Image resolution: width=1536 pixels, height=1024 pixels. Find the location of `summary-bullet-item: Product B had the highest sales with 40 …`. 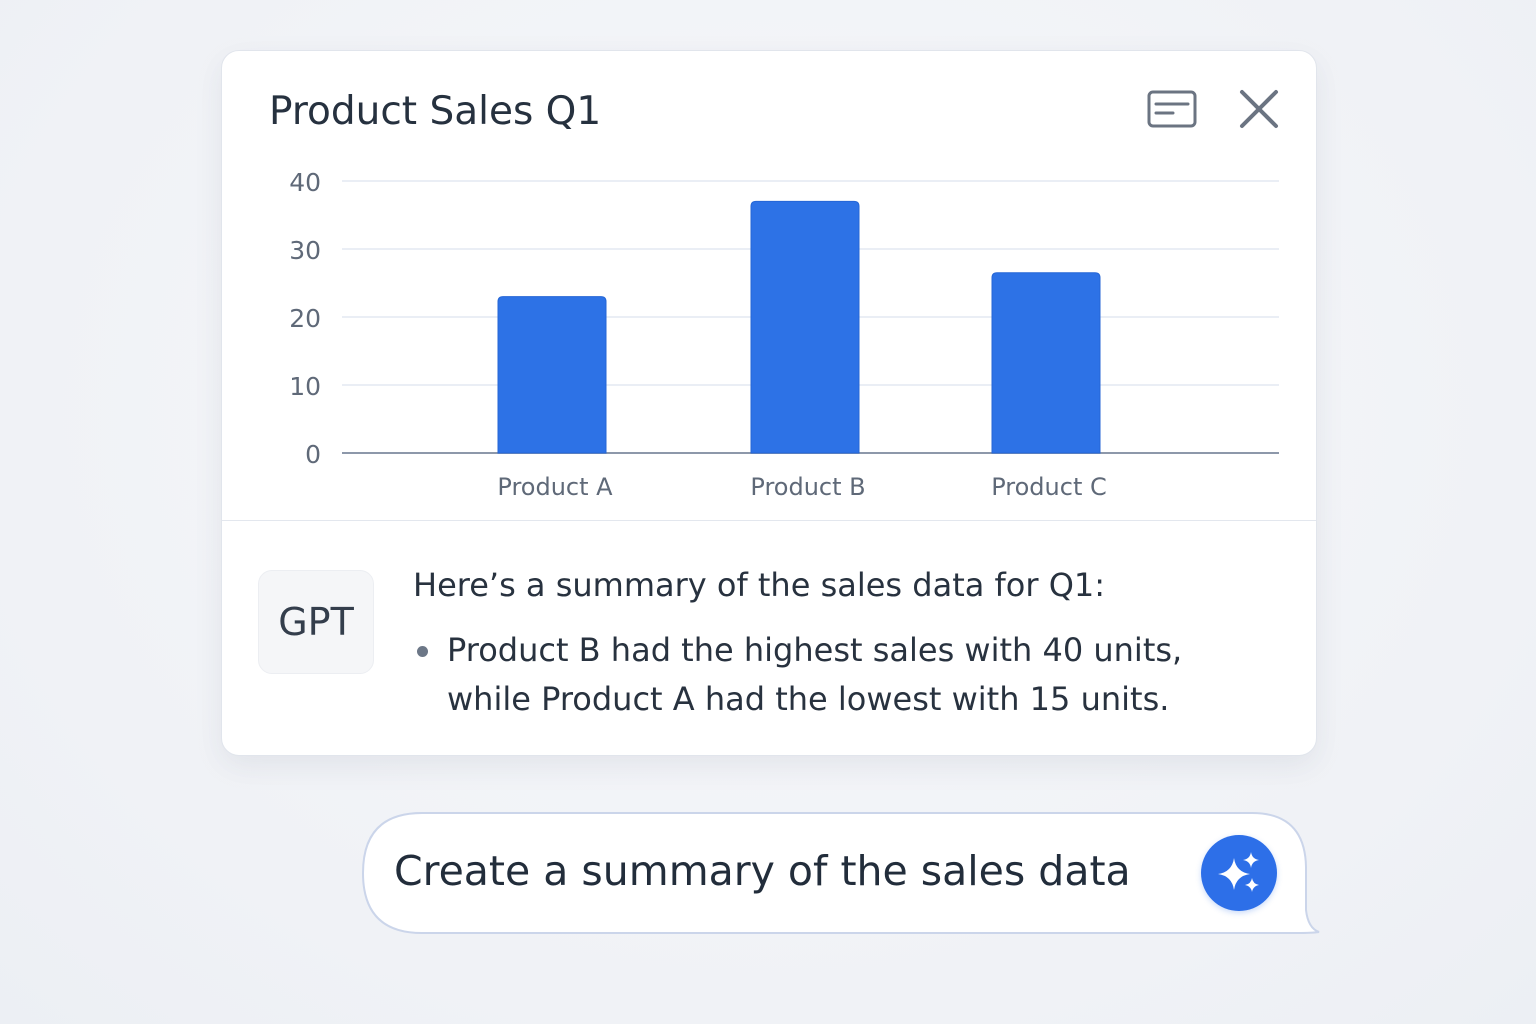

summary-bullet-item: Product B had the highest sales with 40 … is located at coordinates (833, 675).